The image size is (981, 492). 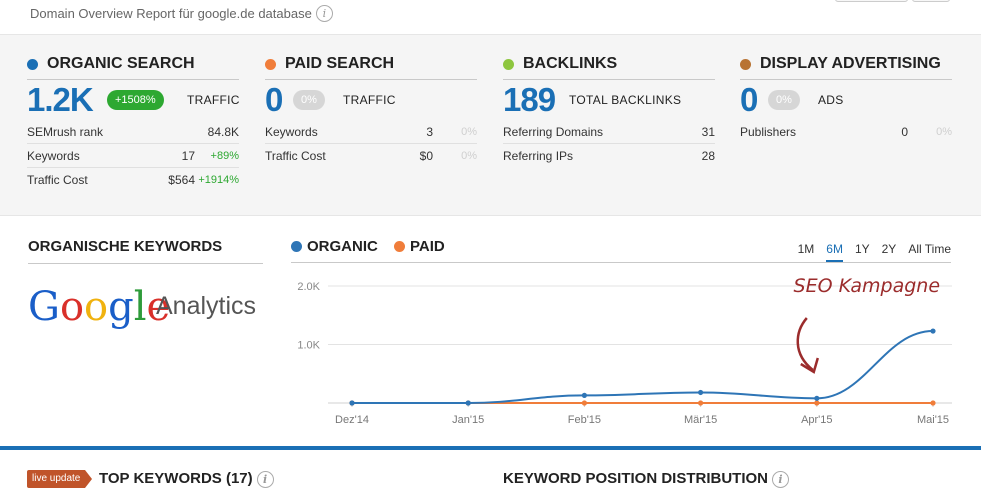 I want to click on metric-value: 0, so click(x=904, y=132).